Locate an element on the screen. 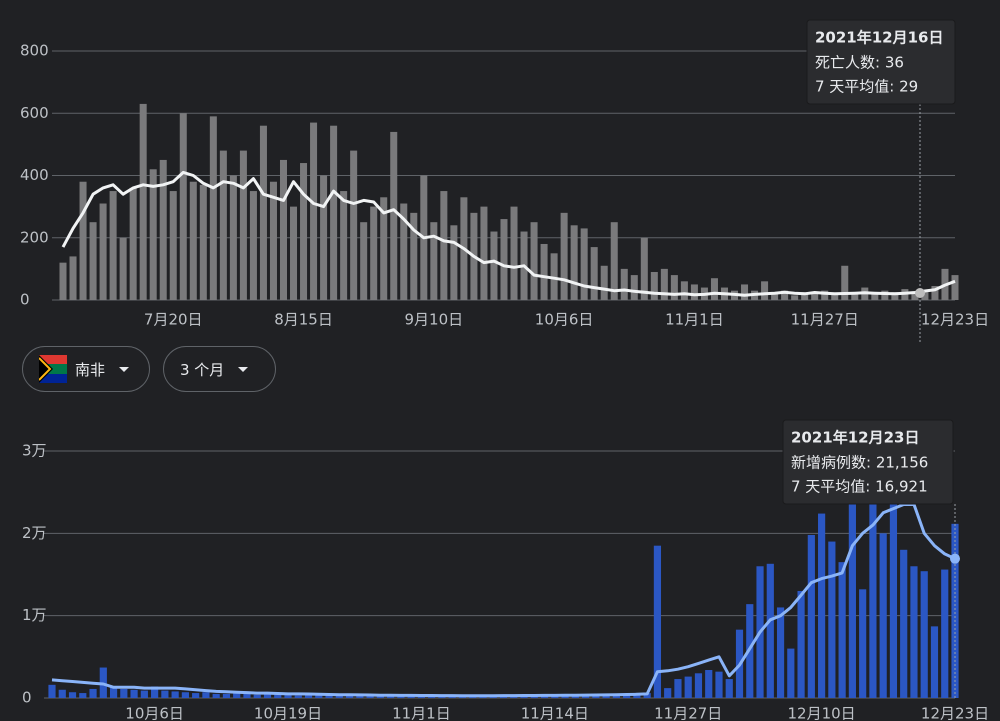  x-tick-label: 10月19日 is located at coordinates (288, 713).